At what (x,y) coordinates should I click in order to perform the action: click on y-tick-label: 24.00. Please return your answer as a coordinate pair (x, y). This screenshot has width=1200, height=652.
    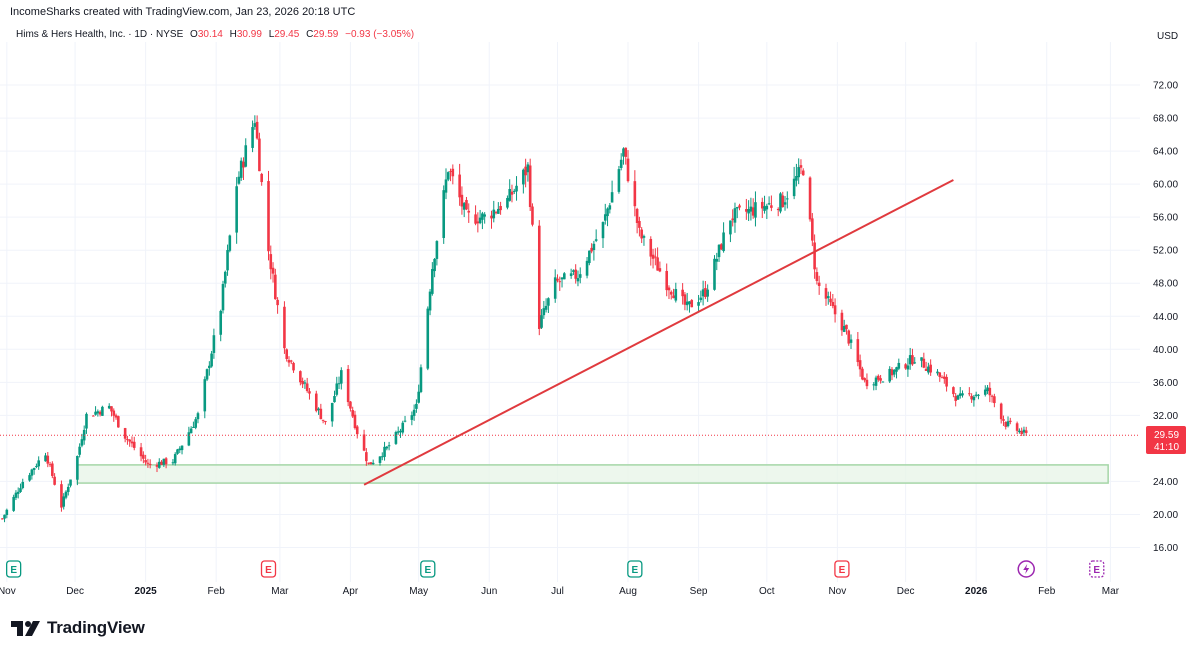
    Looking at the image, I should click on (1165, 482).